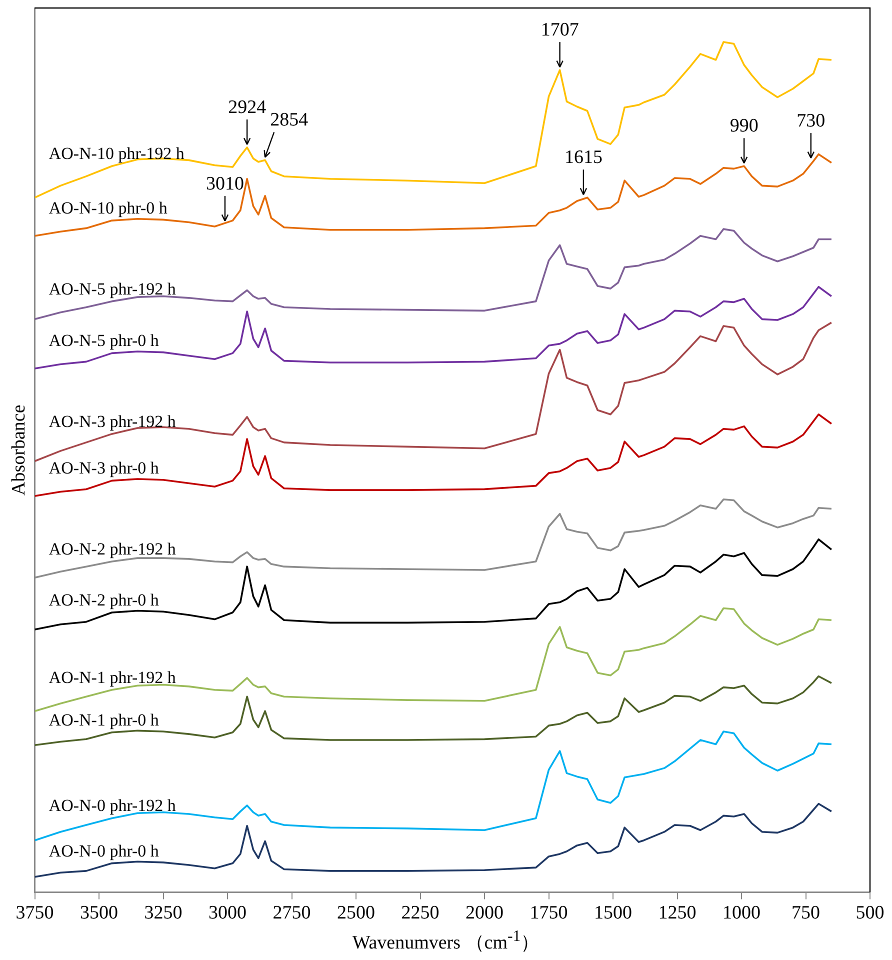 The image size is (892, 960). I want to click on series-label: AO-N-3 phr-0 h, so click(104, 468).